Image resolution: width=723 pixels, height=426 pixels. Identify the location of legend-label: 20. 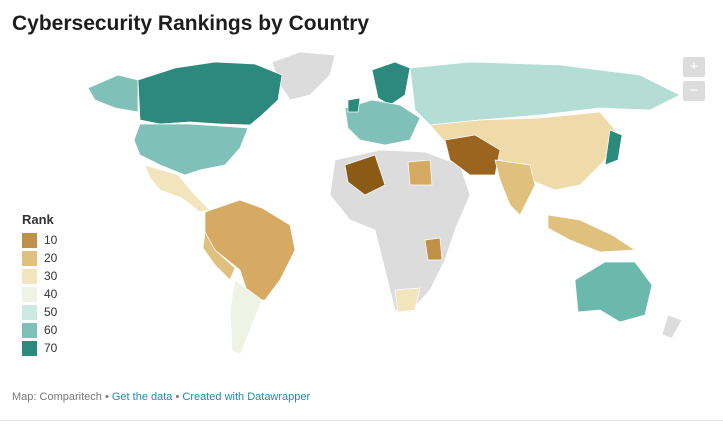
(51, 258).